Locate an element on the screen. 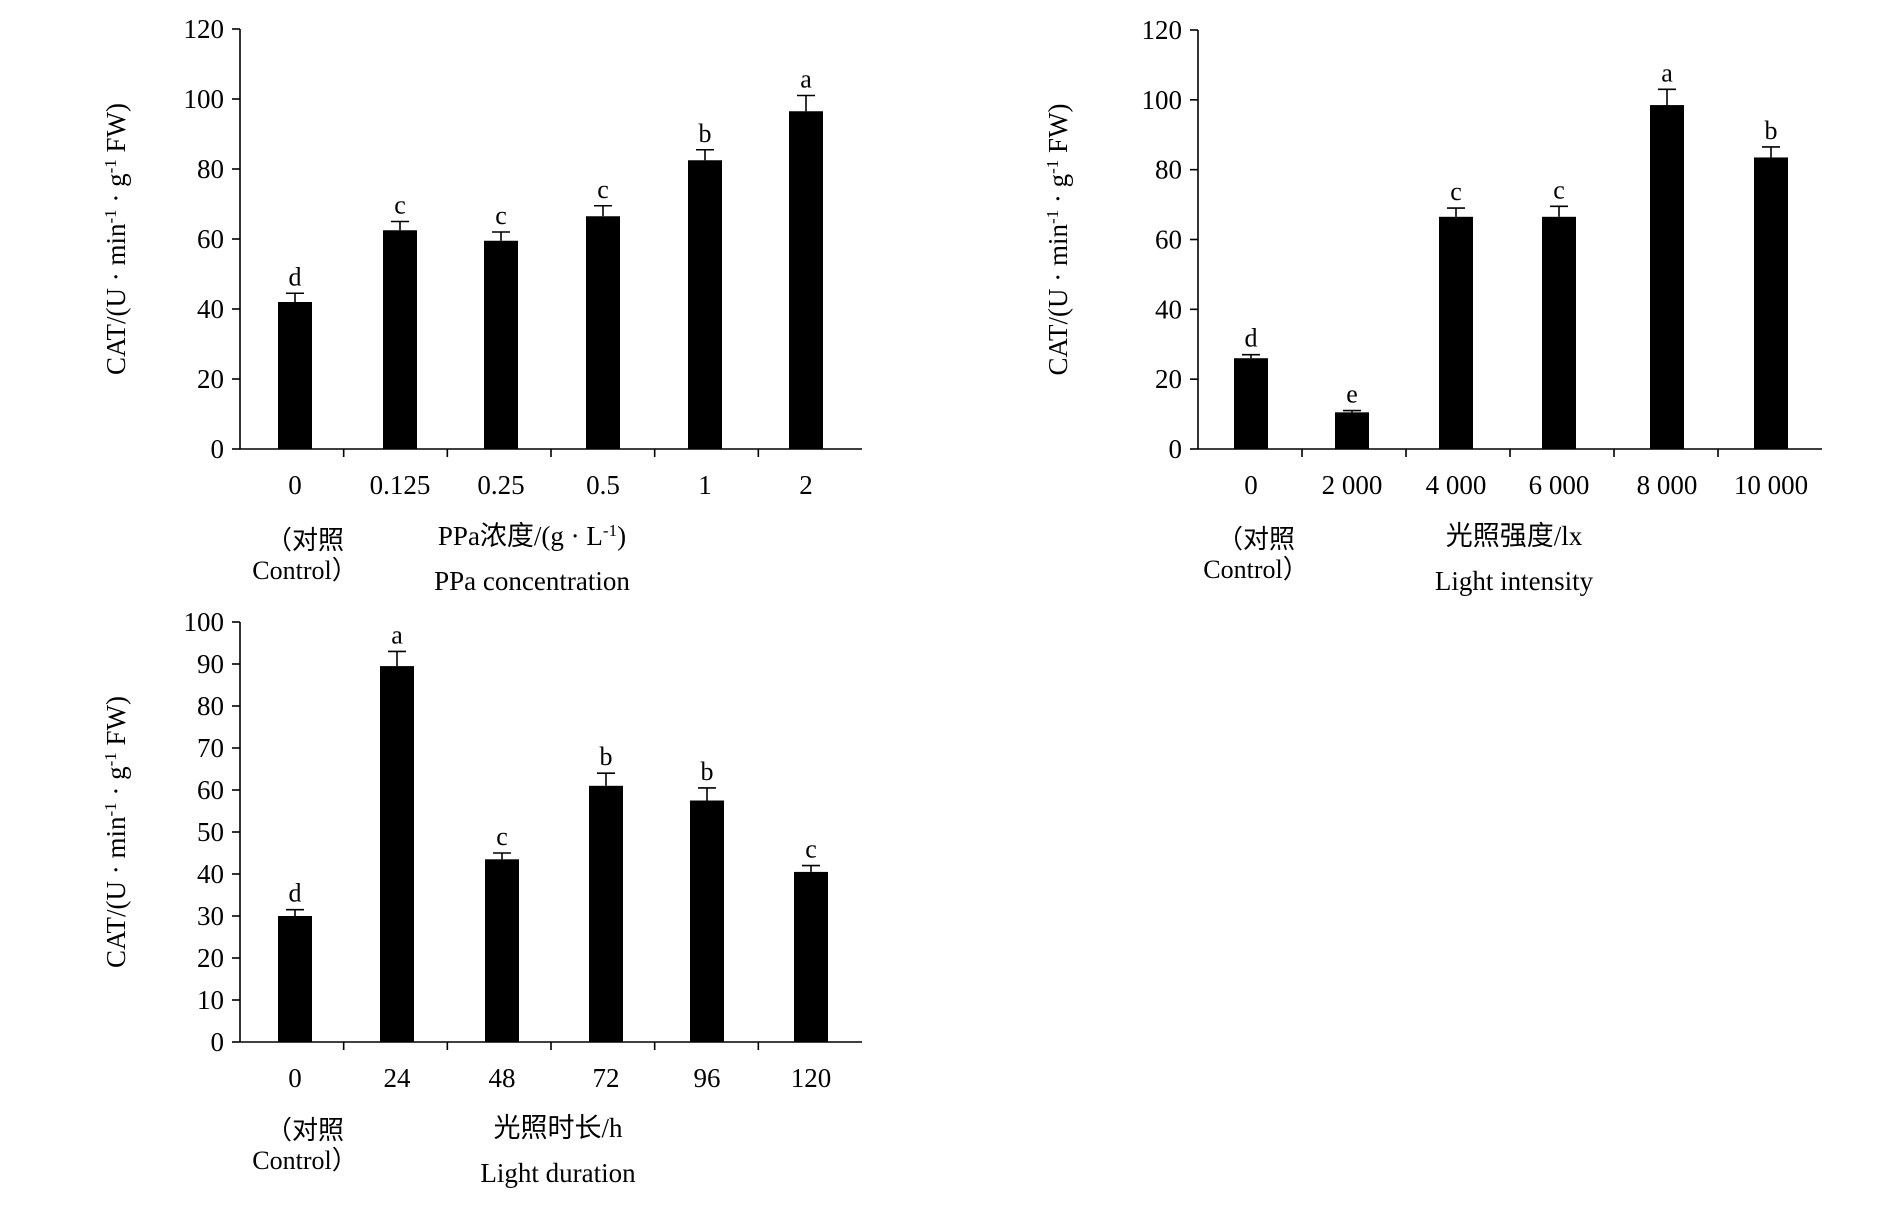 The width and height of the screenshot is (1890, 1206). y-tick-label: 10 is located at coordinates (210, 1000).